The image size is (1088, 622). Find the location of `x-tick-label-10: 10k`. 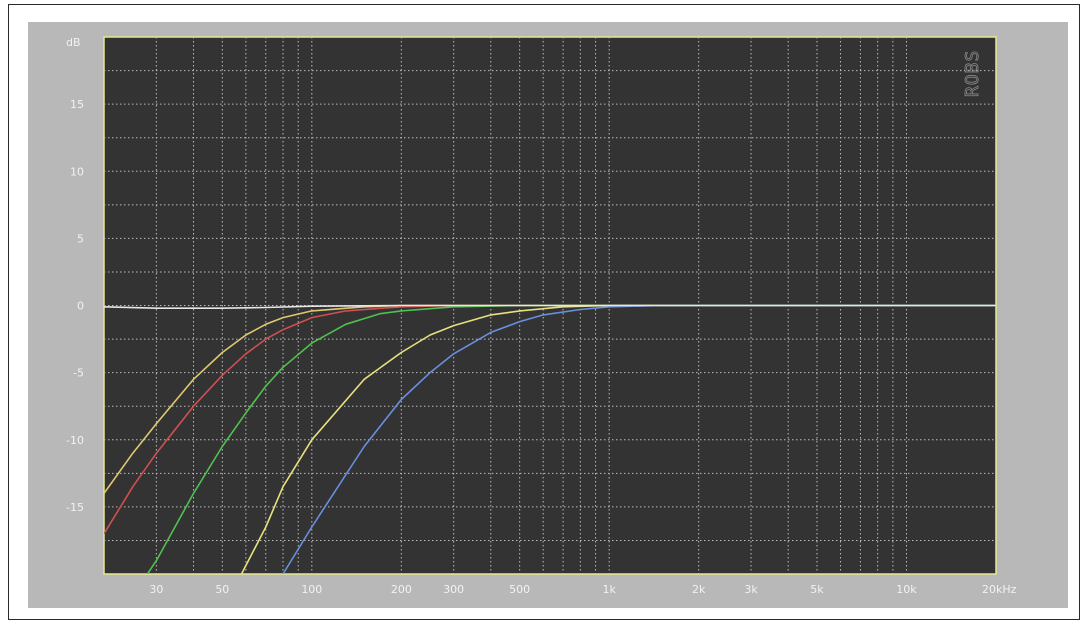

x-tick-label-10: 10k is located at coordinates (906, 589).